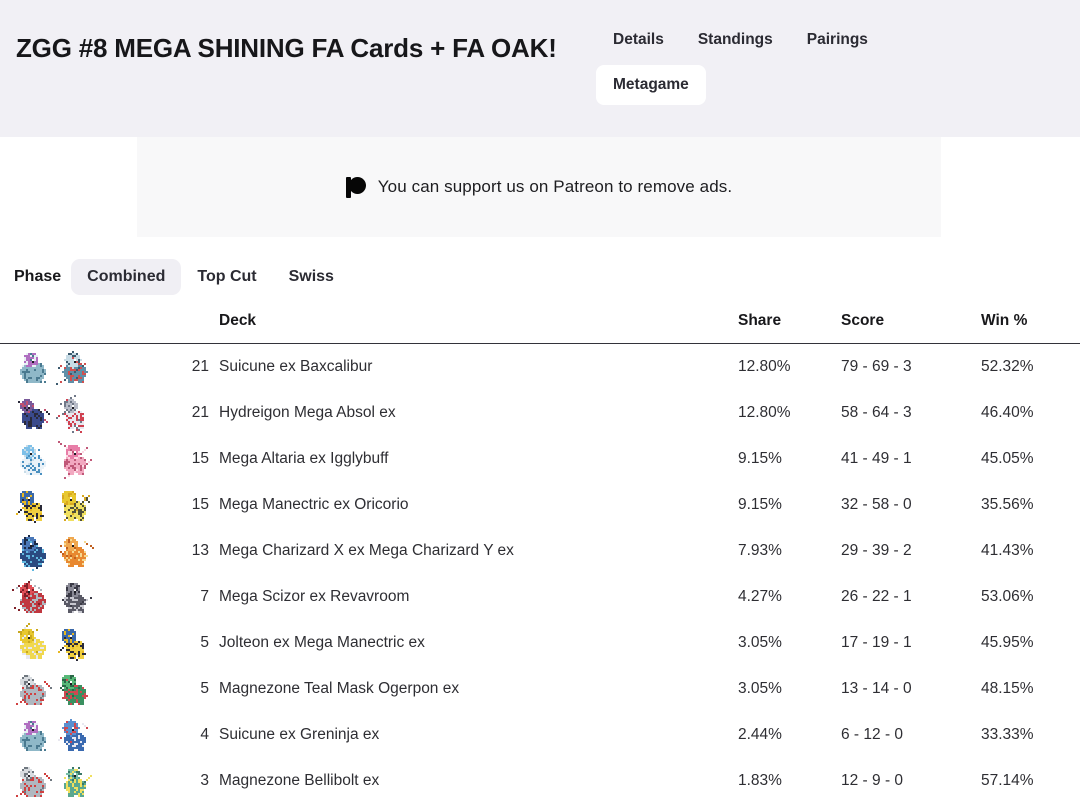 The width and height of the screenshot is (1080, 810). What do you see at coordinates (32, 596) in the screenshot?
I see `pokemon-sprite-mega-scizor` at bounding box center [32, 596].